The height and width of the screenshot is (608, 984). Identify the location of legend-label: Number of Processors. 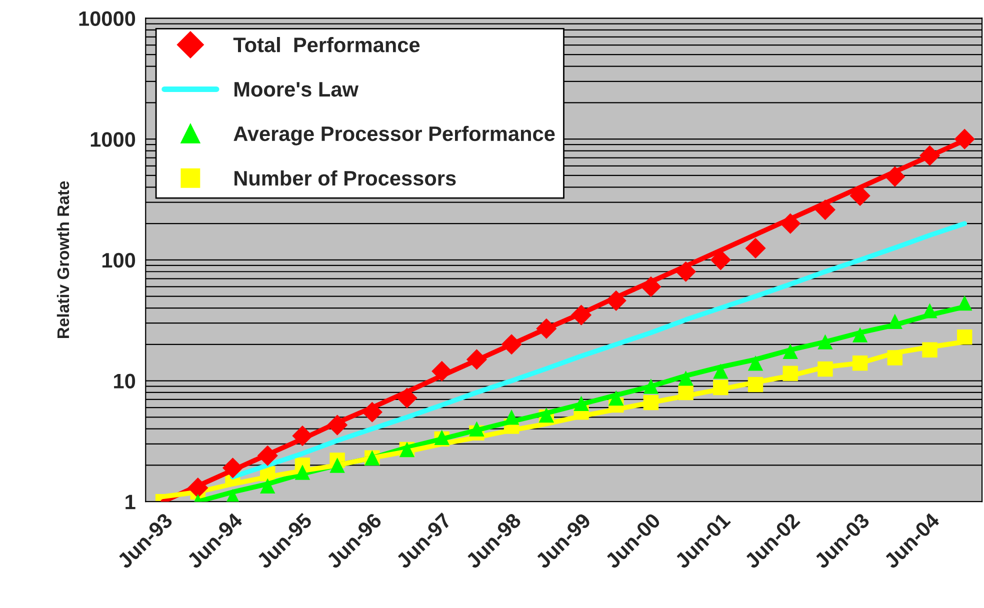
(345, 178).